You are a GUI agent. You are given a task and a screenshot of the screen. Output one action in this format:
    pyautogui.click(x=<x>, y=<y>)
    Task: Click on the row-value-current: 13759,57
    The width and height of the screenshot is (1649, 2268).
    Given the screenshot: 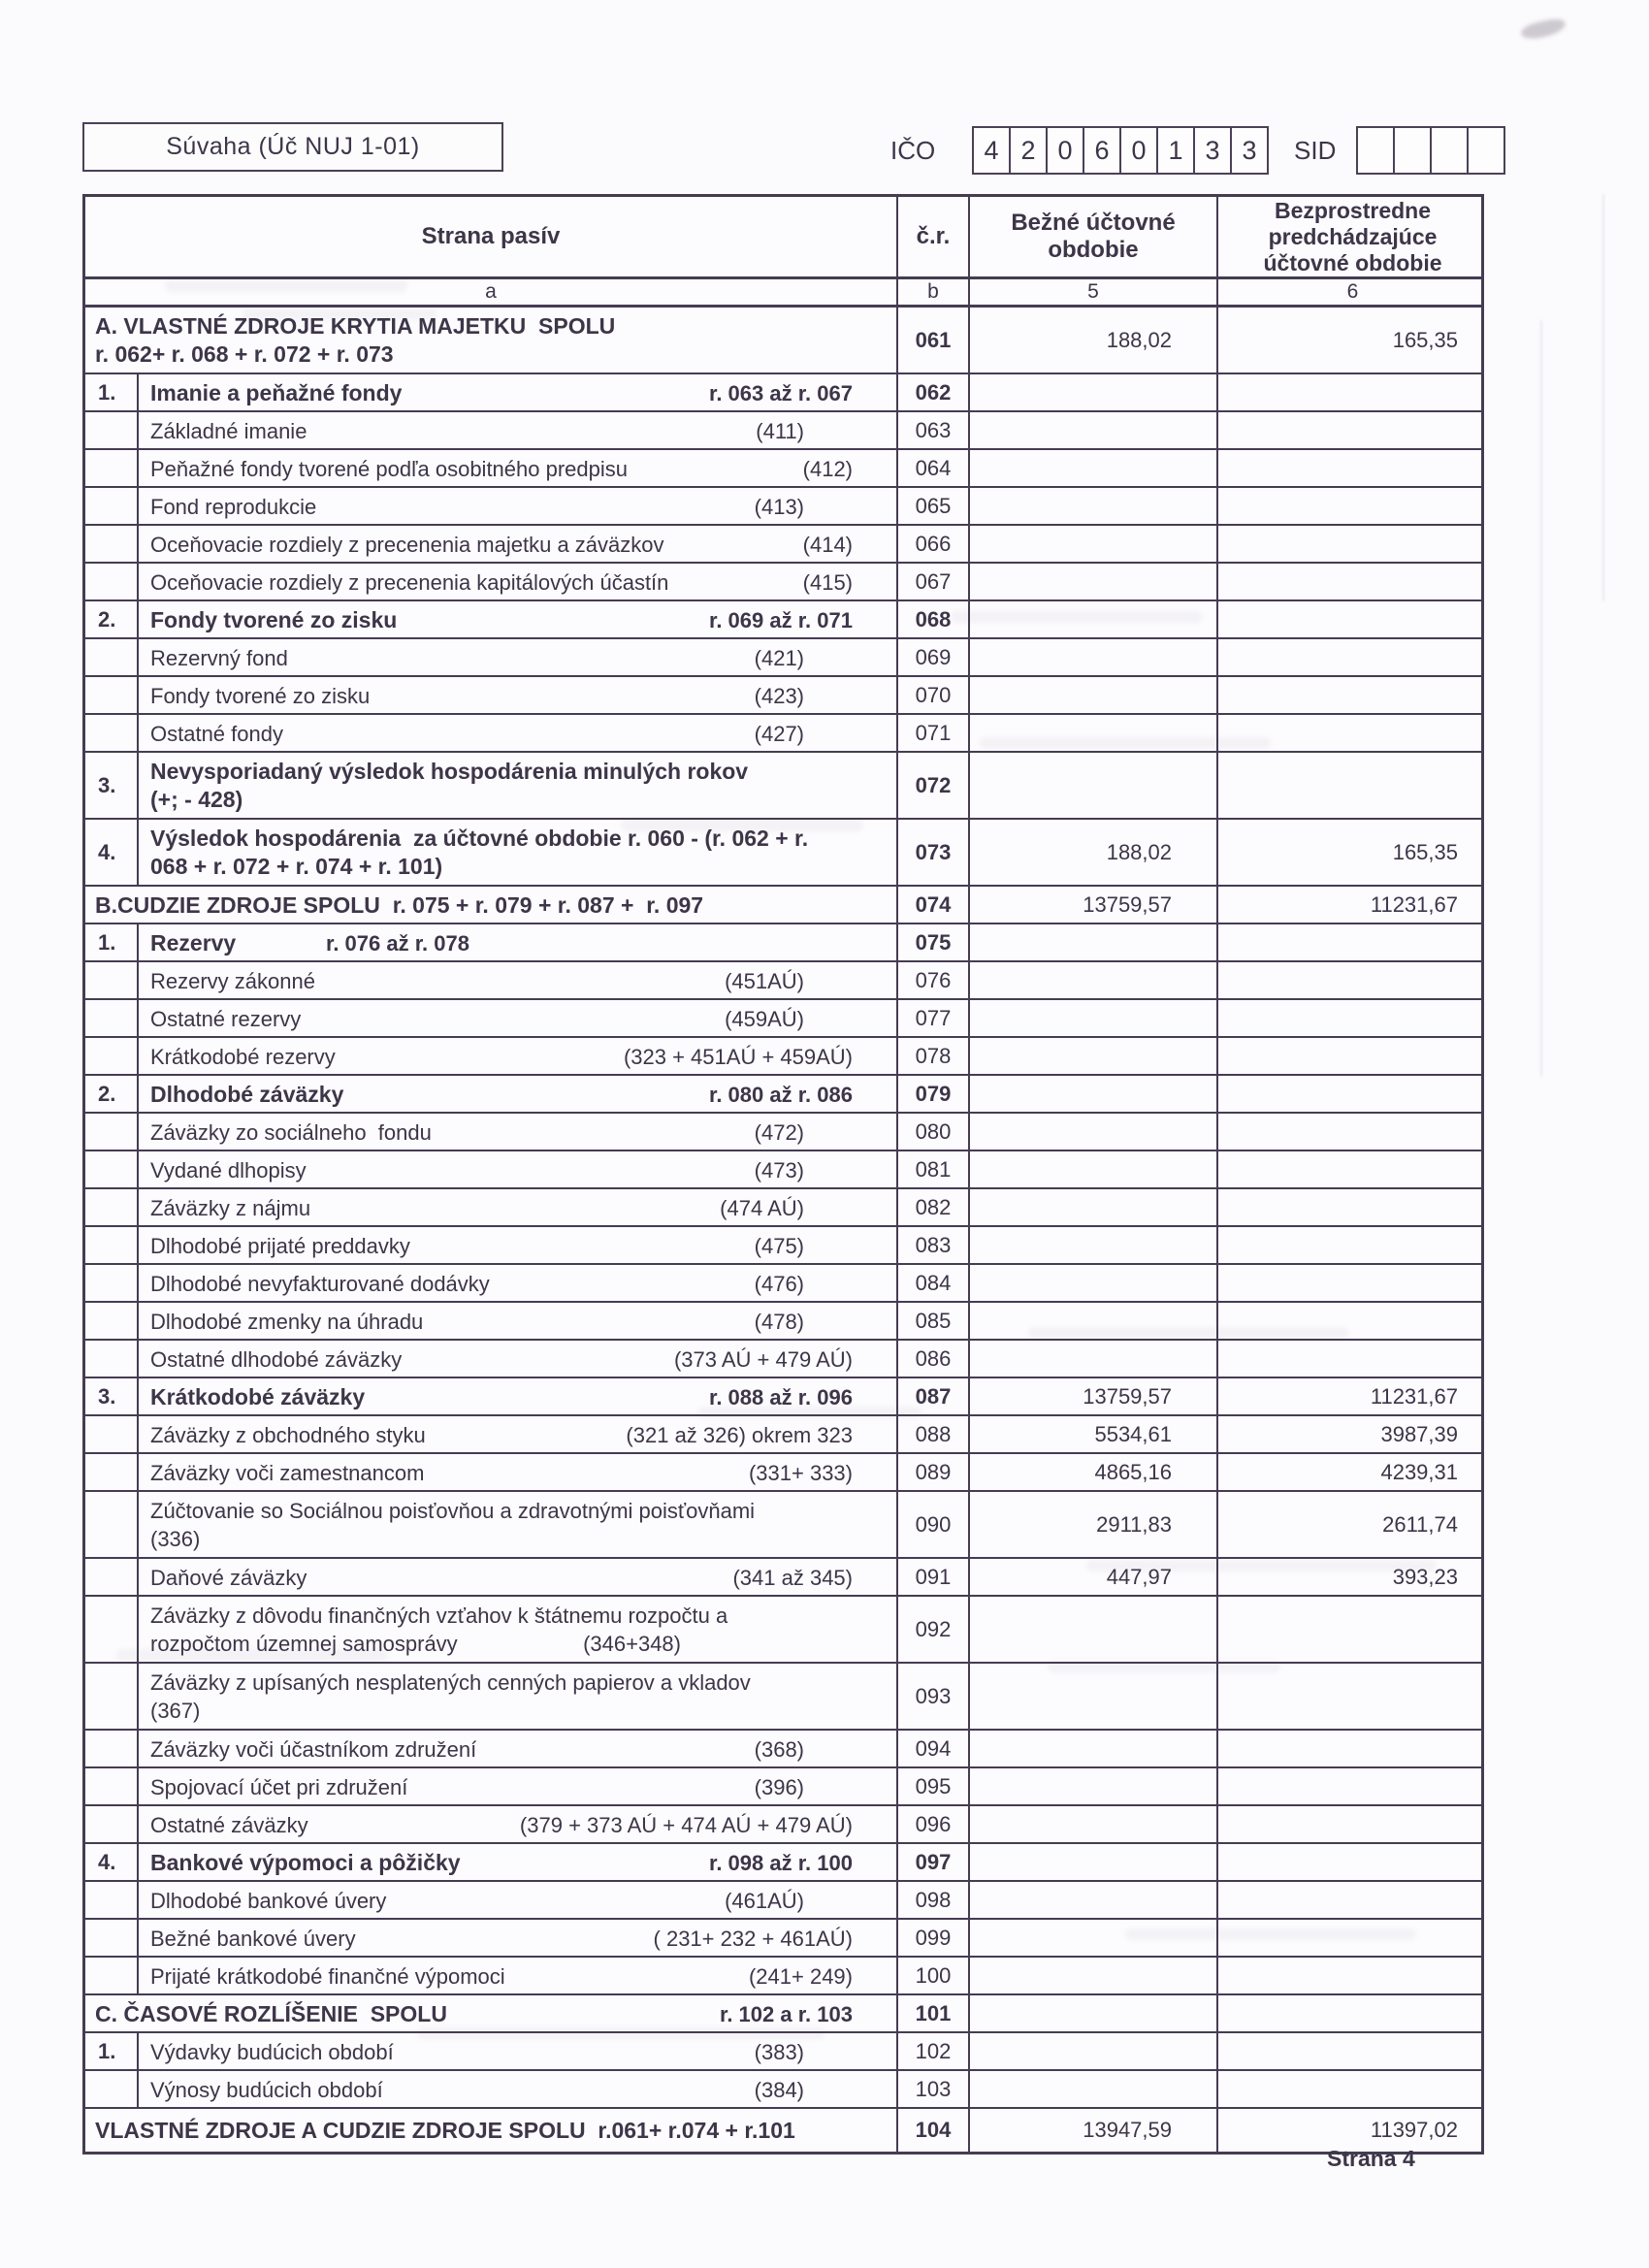 What is the action you would take?
    pyautogui.click(x=1094, y=1396)
    